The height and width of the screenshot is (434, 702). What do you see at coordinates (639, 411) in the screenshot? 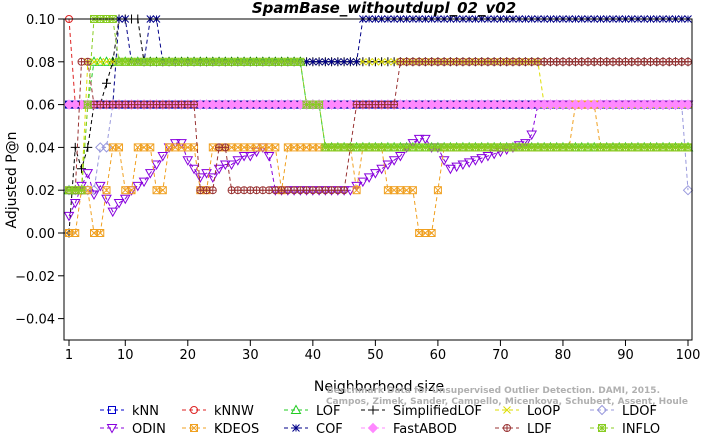
I see `legend-label: LDOF` at bounding box center [639, 411].